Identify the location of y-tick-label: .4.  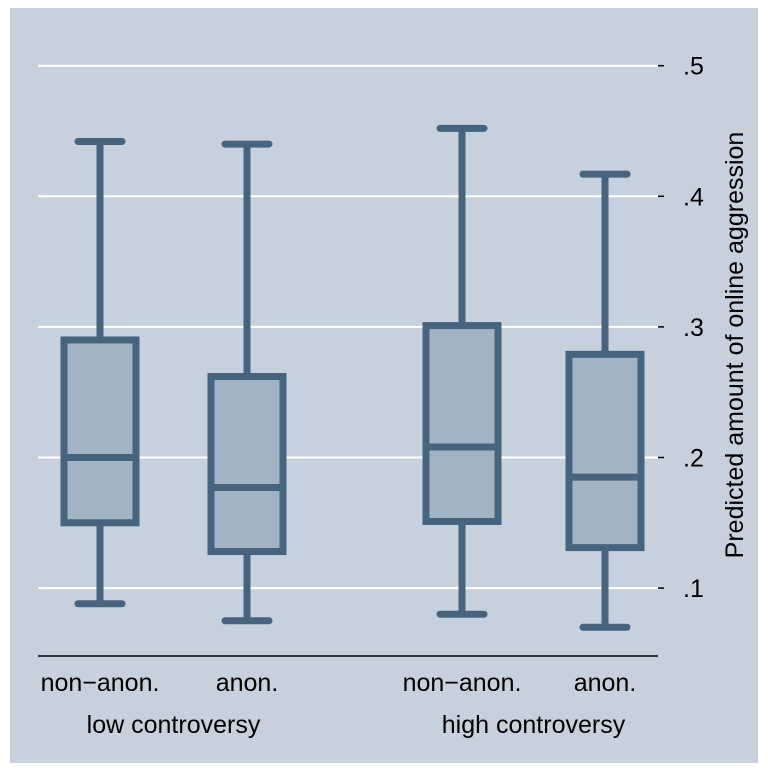
(693, 197).